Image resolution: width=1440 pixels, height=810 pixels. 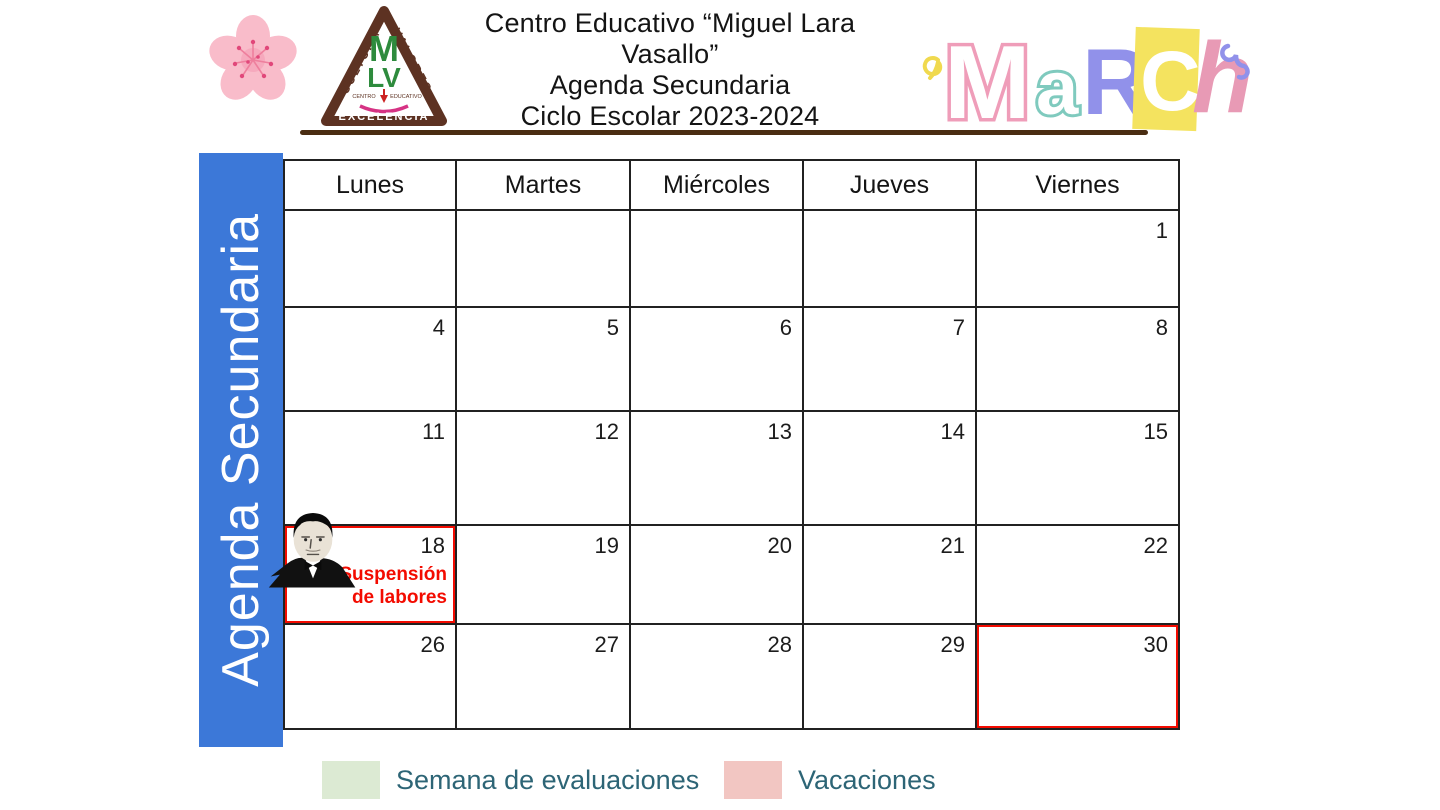 I want to click on title-line-4: Ciclo Escolar 2023-2024, so click(x=670, y=116).